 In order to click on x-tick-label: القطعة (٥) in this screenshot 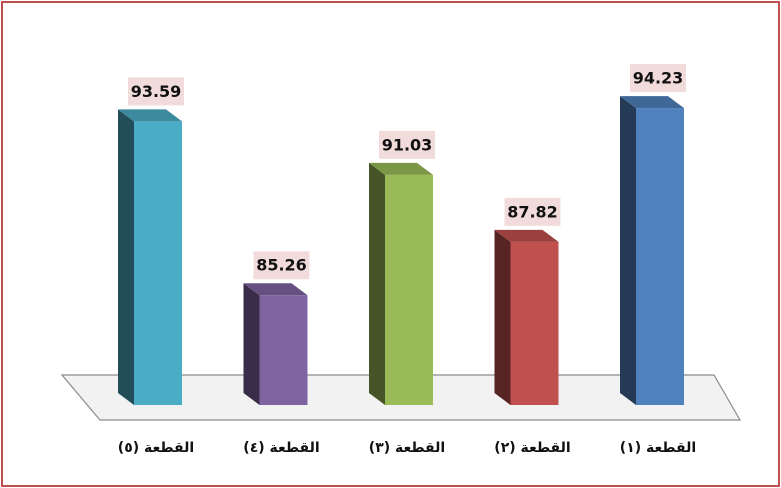, I will do `click(156, 448)`.